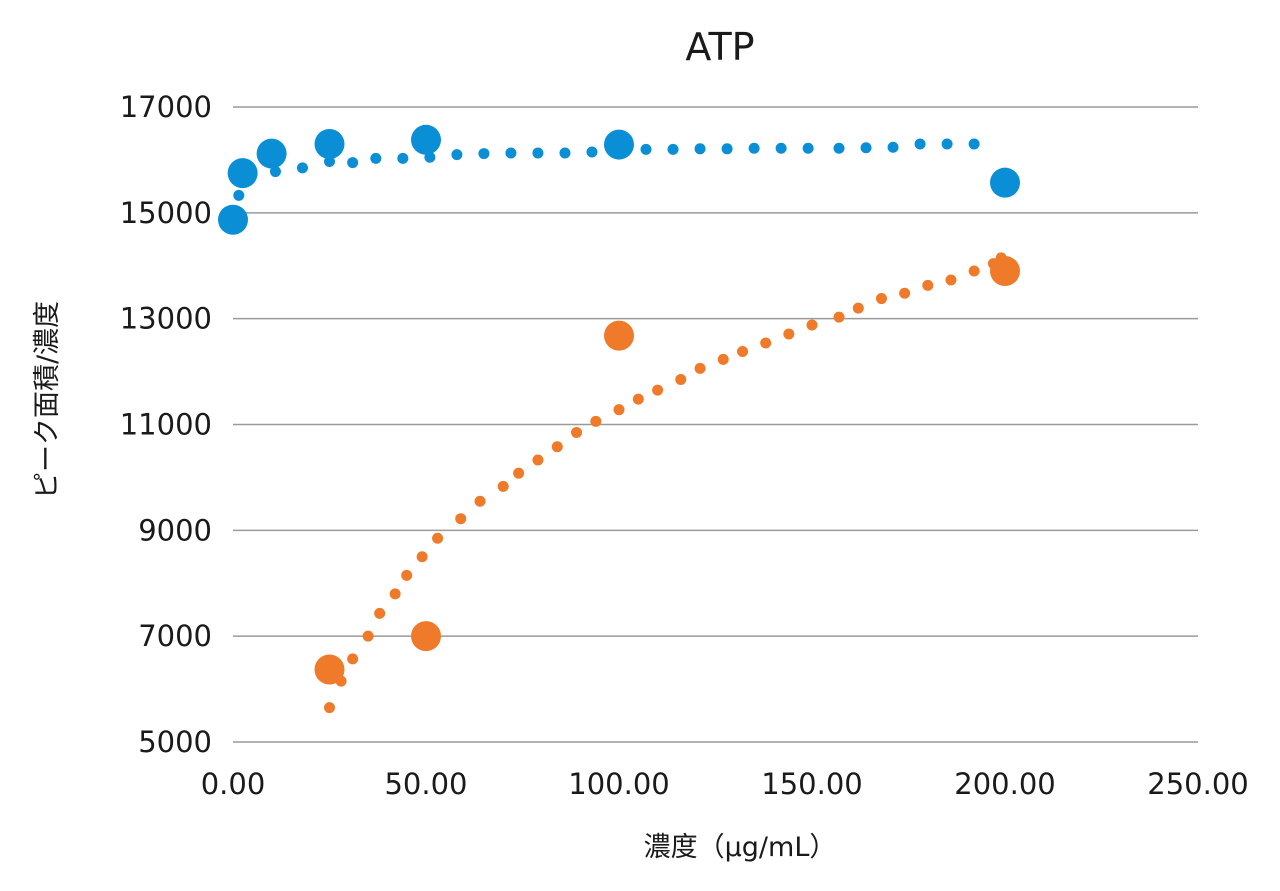 The height and width of the screenshot is (891, 1280). Describe the element at coordinates (1197, 784) in the screenshot. I see `x-tick-label-5: 250.00` at that location.